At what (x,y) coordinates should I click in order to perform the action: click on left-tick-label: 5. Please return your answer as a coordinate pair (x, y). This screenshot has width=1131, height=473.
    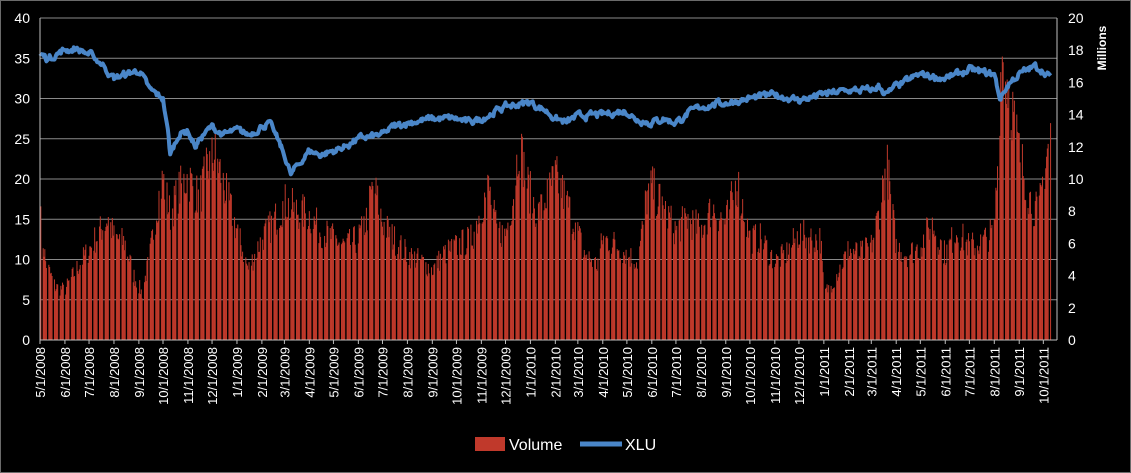
    Looking at the image, I should click on (26, 300).